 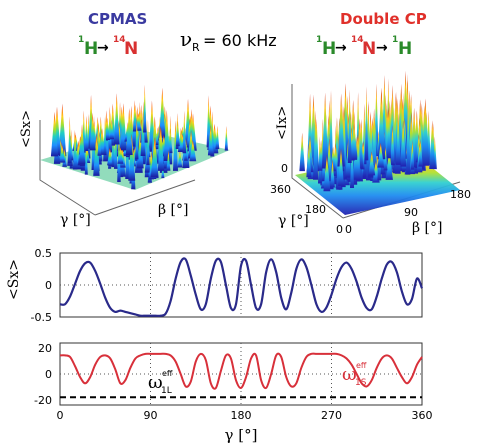 What do you see at coordinates (81, 40) in the screenshot?
I see `left-h-mass: 1` at bounding box center [81, 40].